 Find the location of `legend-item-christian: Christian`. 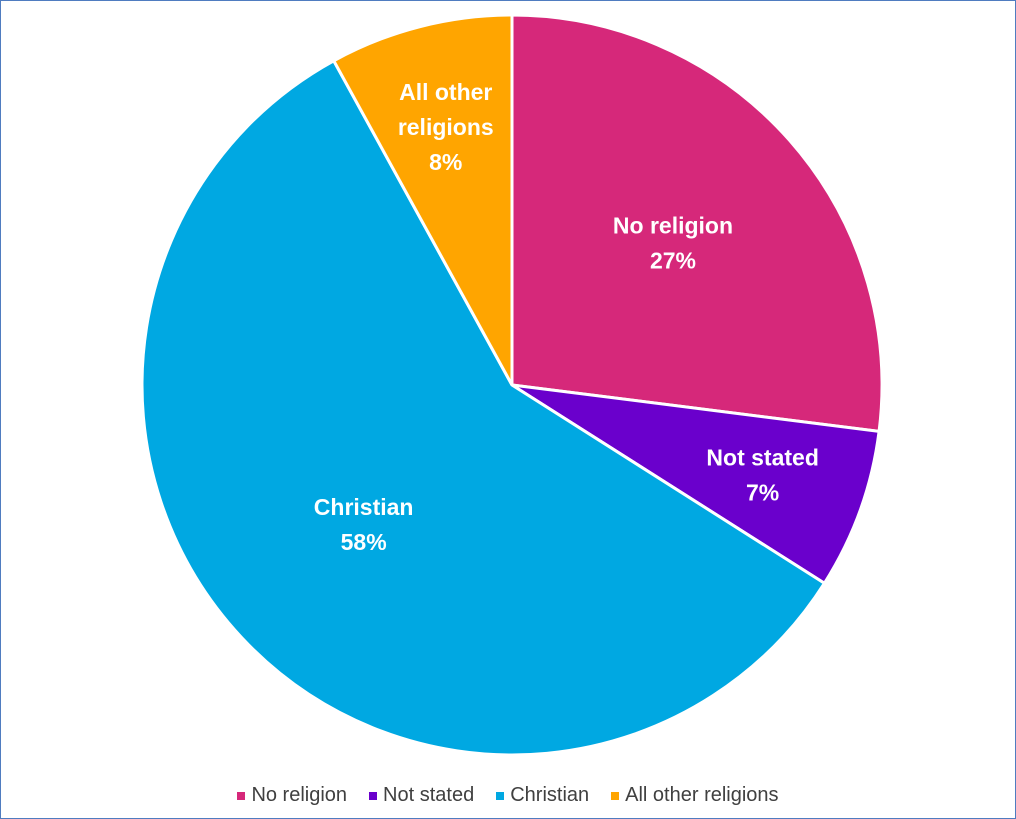

legend-item-christian: Christian is located at coordinates (542, 795).